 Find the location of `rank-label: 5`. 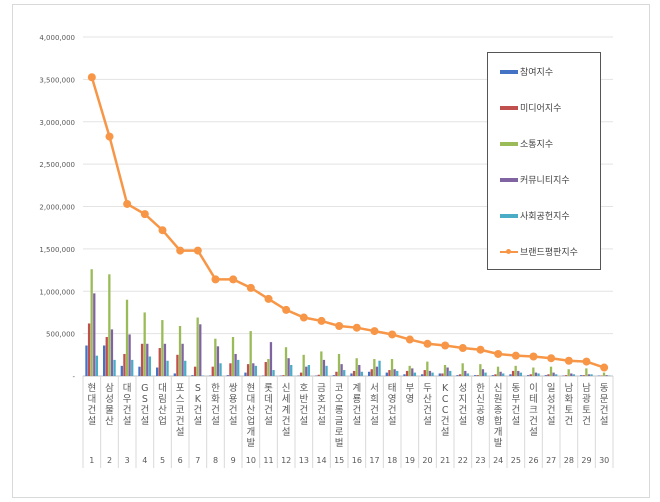

rank-label: 5 is located at coordinates (162, 460).